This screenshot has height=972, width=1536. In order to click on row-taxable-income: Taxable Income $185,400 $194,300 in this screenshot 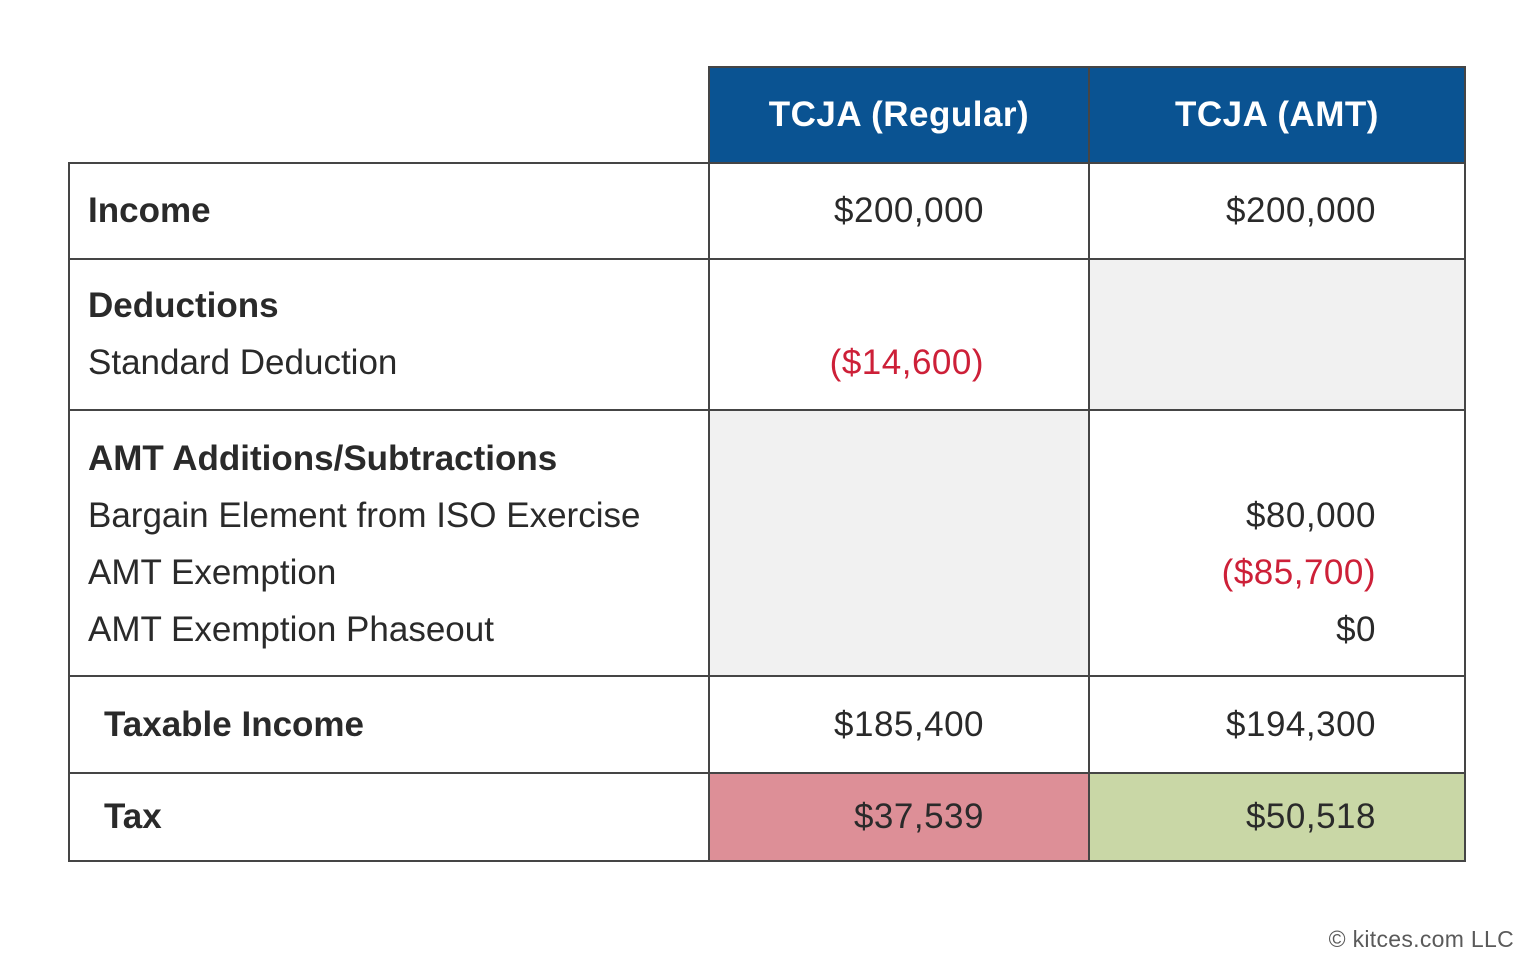, I will do `click(767, 724)`.